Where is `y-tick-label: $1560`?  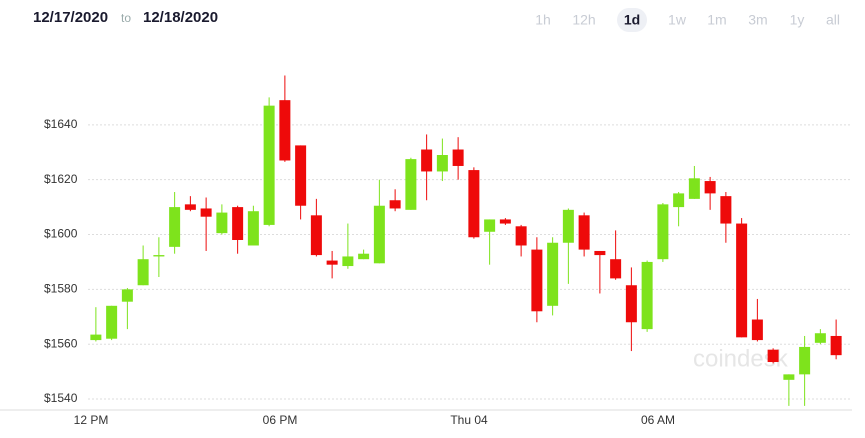
y-tick-label: $1560 is located at coordinates (61, 343).